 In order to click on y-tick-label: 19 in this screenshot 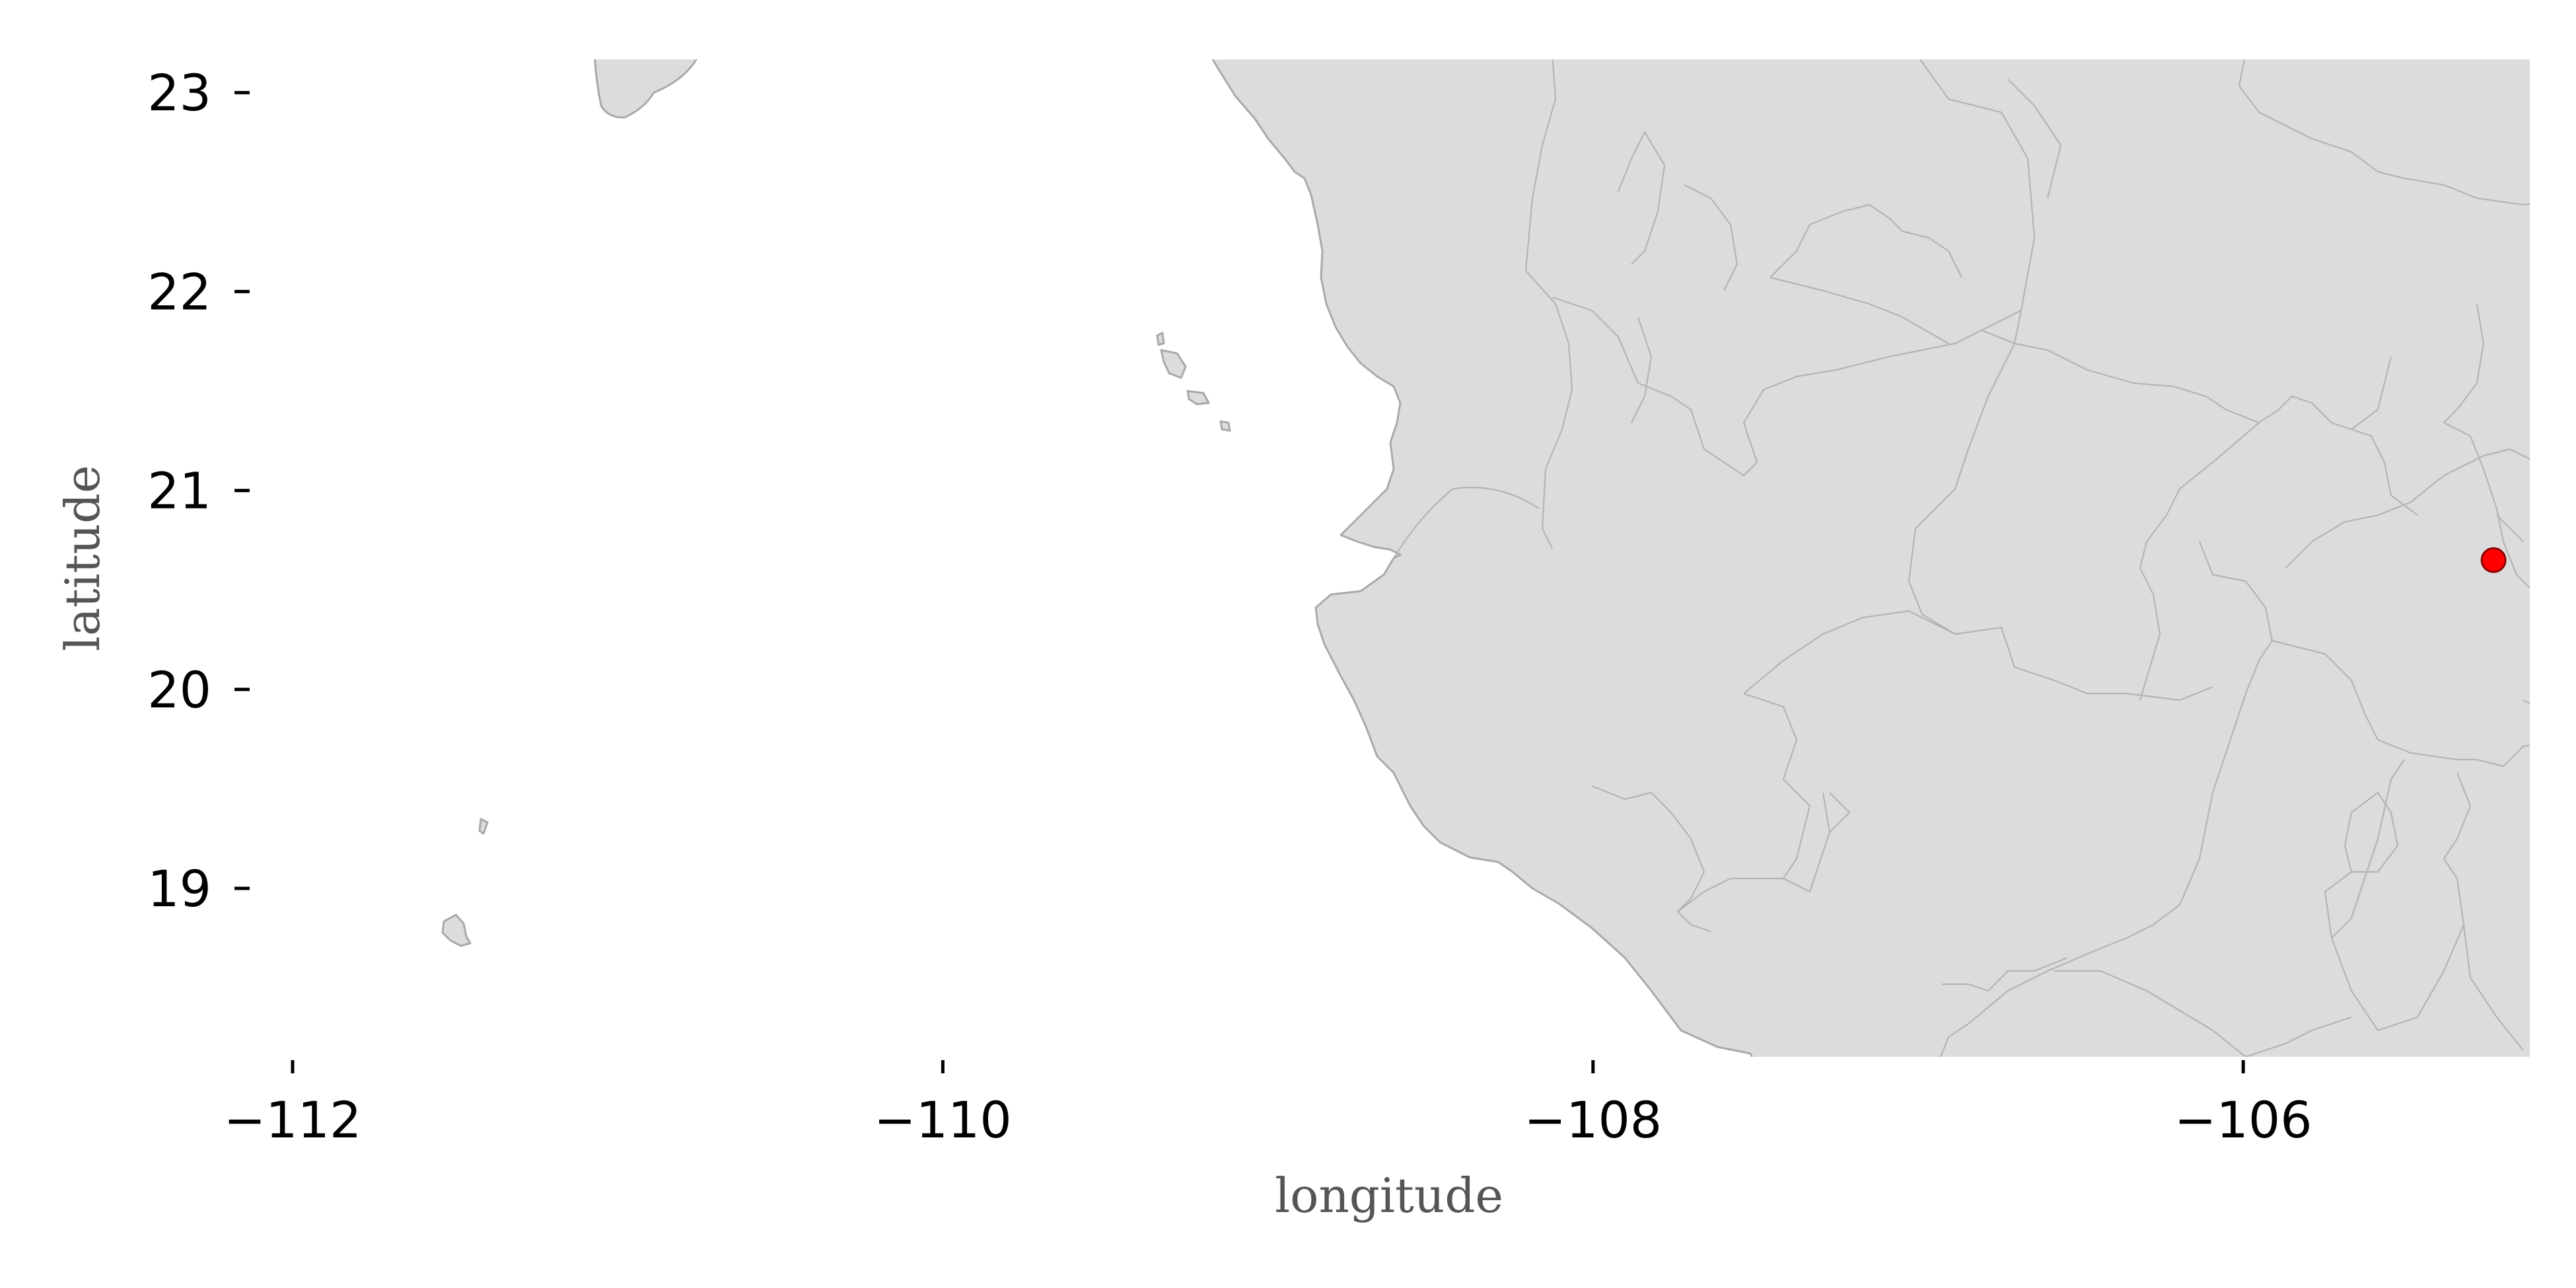, I will do `click(179, 888)`.